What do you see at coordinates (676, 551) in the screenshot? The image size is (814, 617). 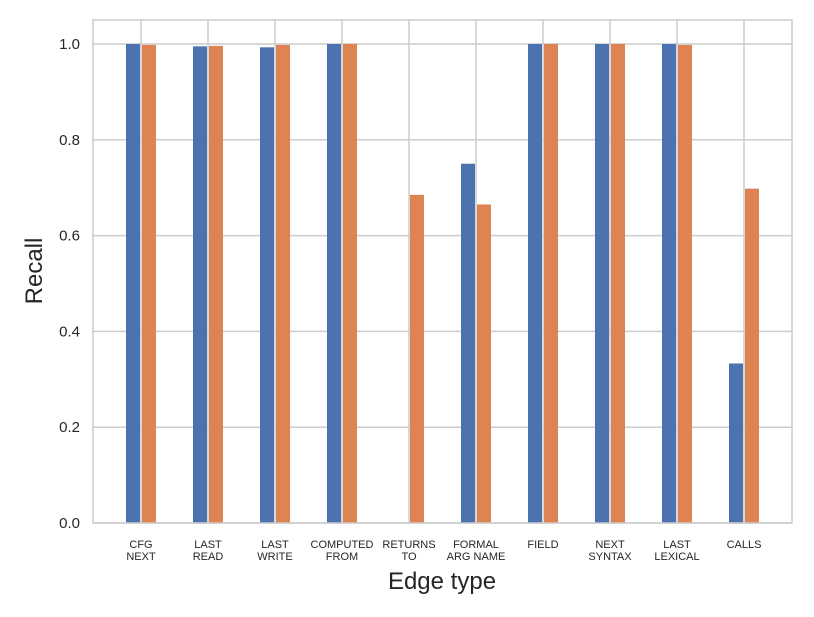 I see `x-tick-label: LAST LEXICAL` at bounding box center [676, 551].